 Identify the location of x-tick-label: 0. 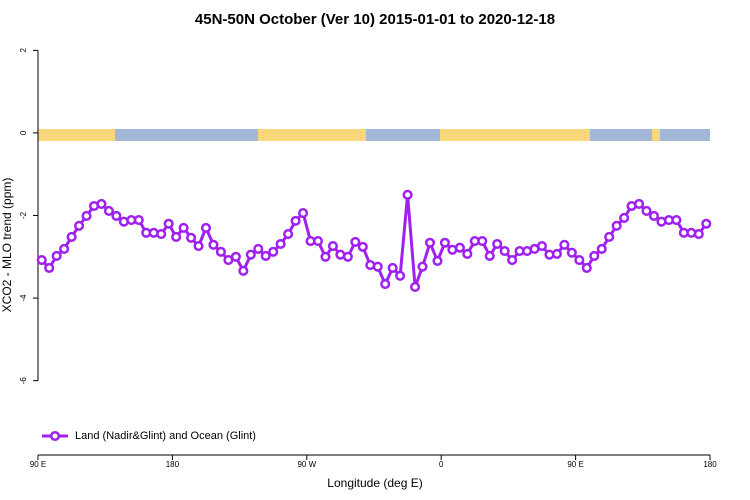
(441, 464).